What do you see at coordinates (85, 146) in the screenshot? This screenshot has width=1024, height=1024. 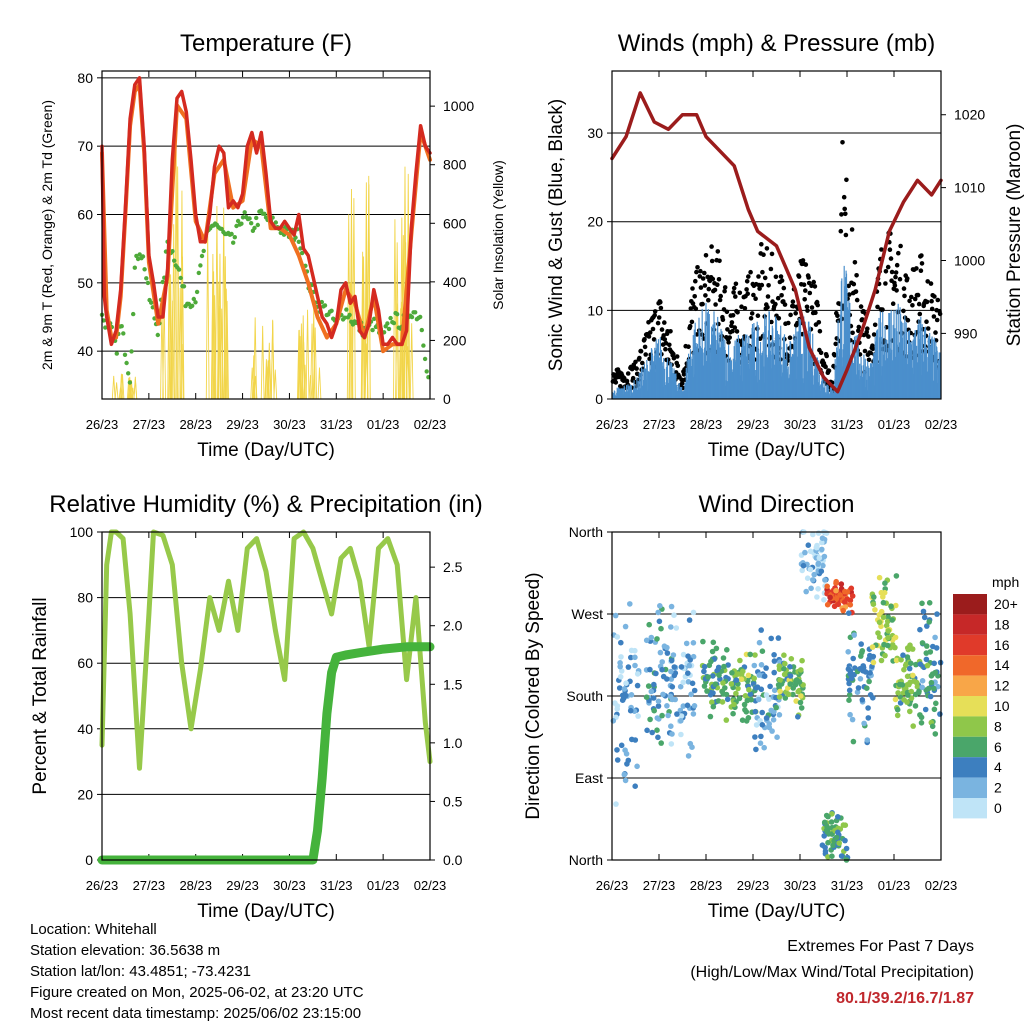 I see `y-tick-label: 70` at bounding box center [85, 146].